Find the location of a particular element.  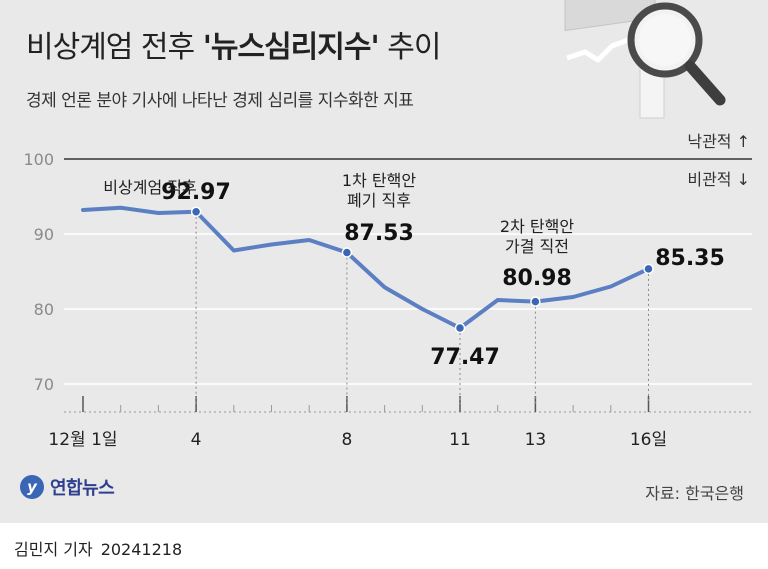

y-tick-label: 90 is located at coordinates (44, 234).